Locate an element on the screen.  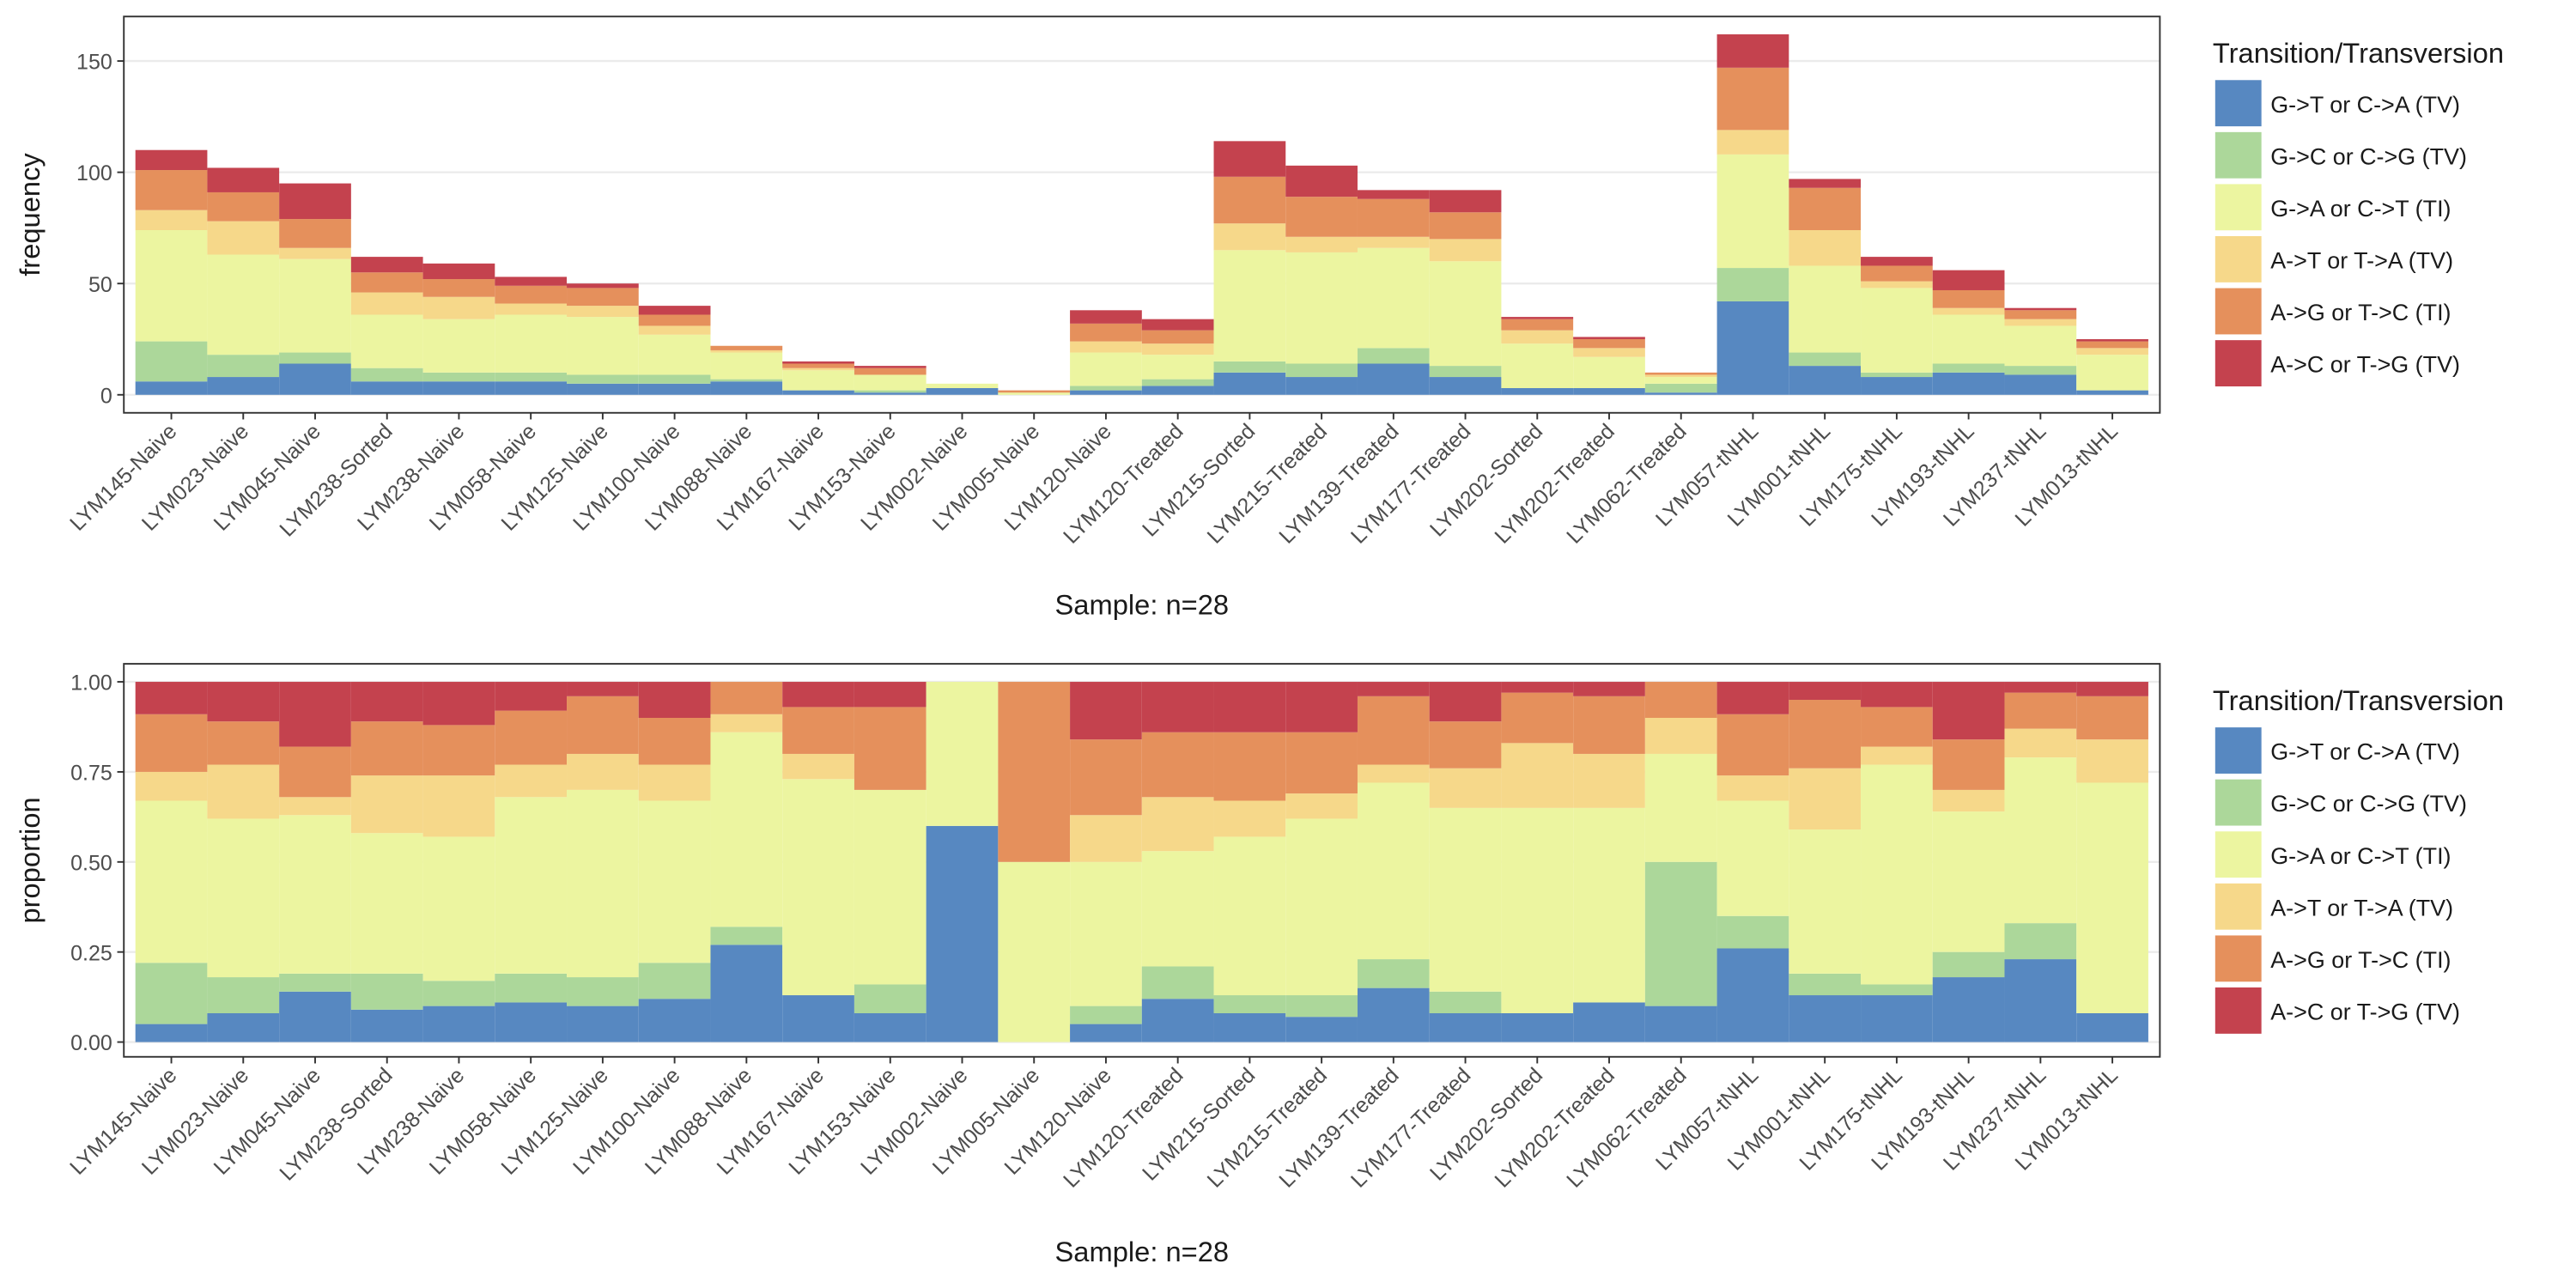
y-tick-label: 150 is located at coordinates (94, 63).